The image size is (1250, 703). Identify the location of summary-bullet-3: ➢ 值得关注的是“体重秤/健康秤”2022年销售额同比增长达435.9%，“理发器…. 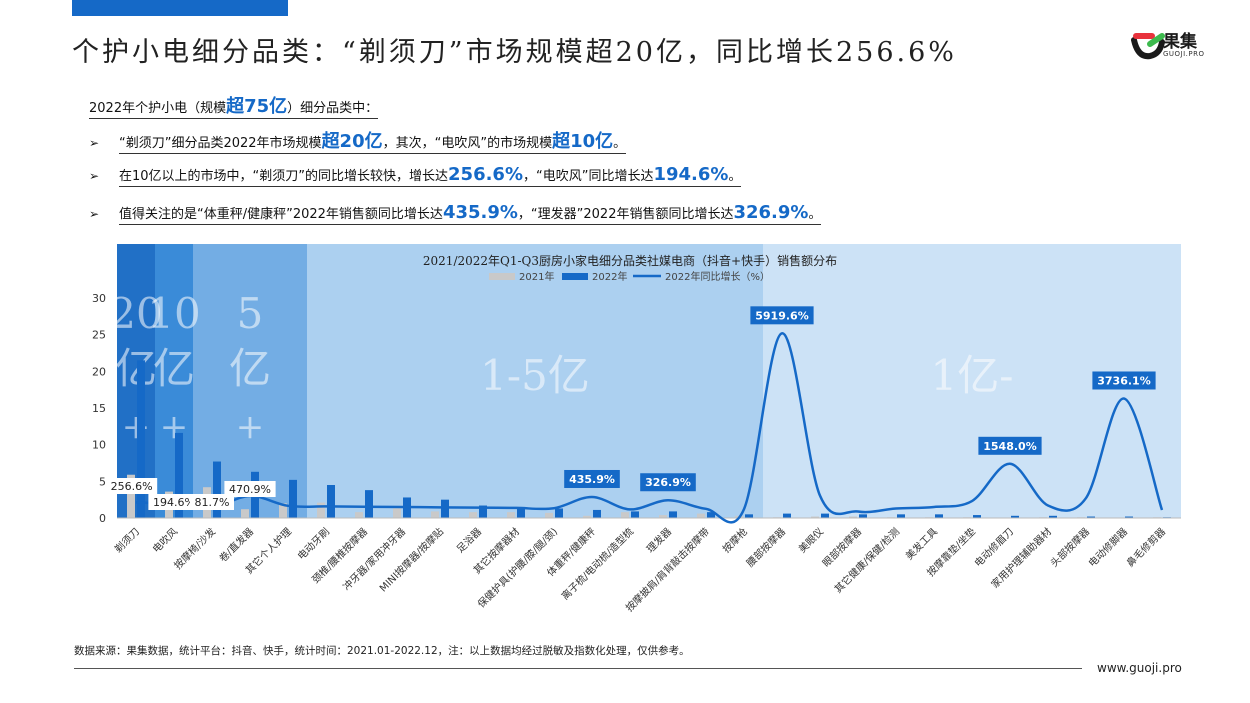
(455, 213).